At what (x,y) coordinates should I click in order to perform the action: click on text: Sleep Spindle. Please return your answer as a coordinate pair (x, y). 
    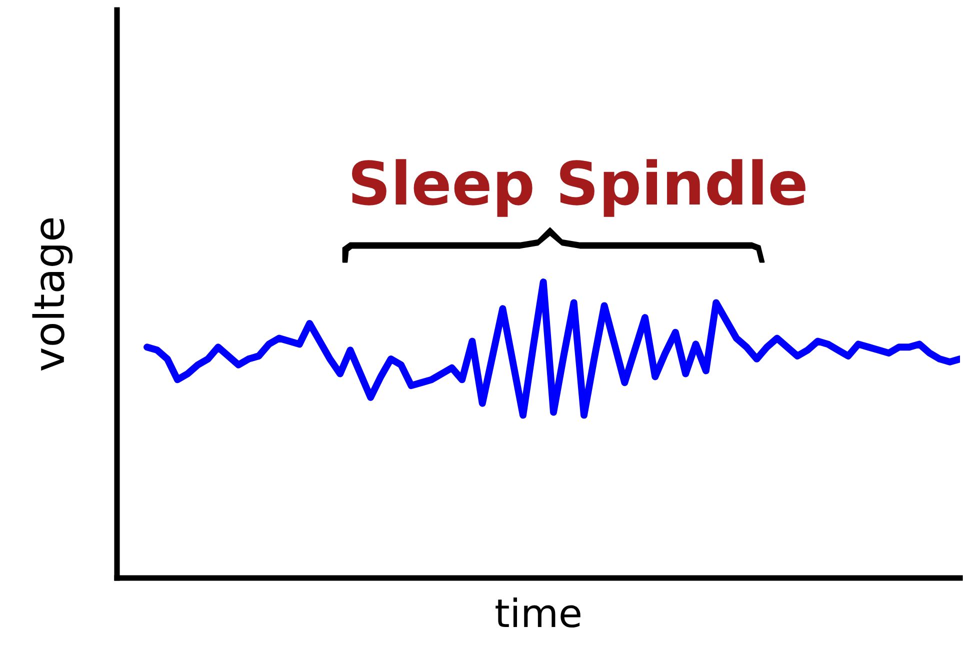
    Looking at the image, I should click on (579, 188).